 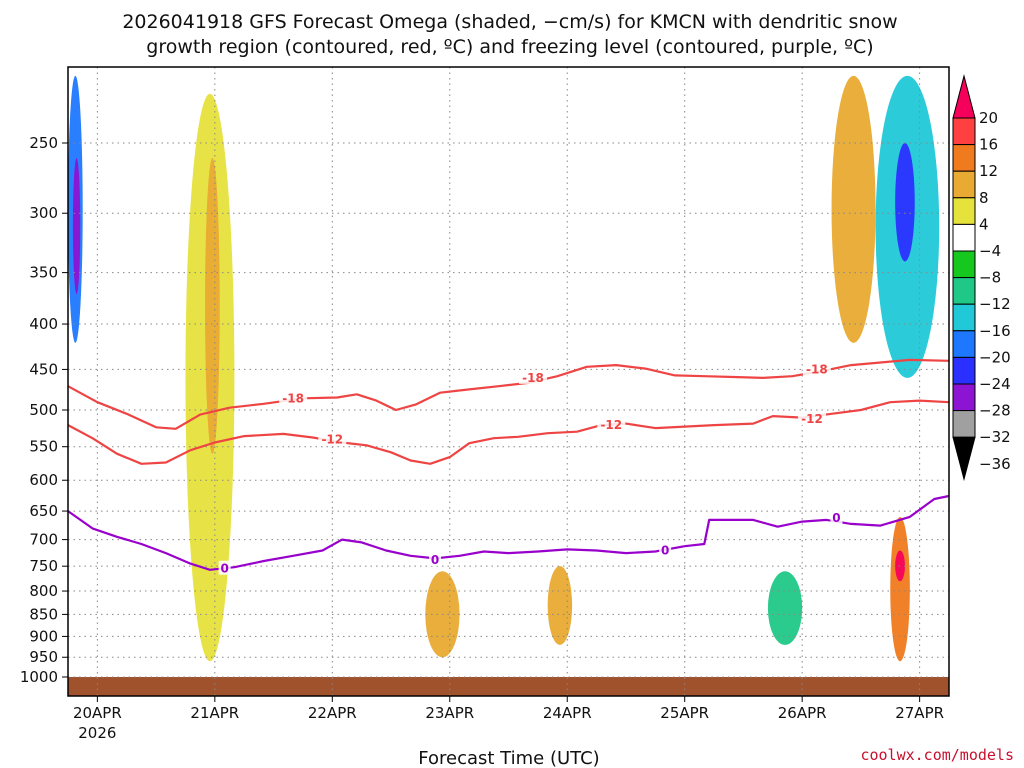 I want to click on colorbar-label-0: 20, so click(x=988, y=118).